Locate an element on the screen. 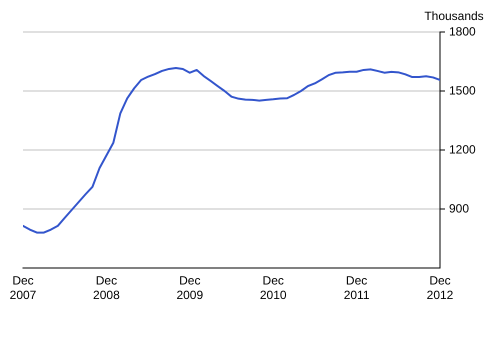 This screenshot has height=338, width=496. x-tick-label: Dec 2011 is located at coordinates (357, 288).